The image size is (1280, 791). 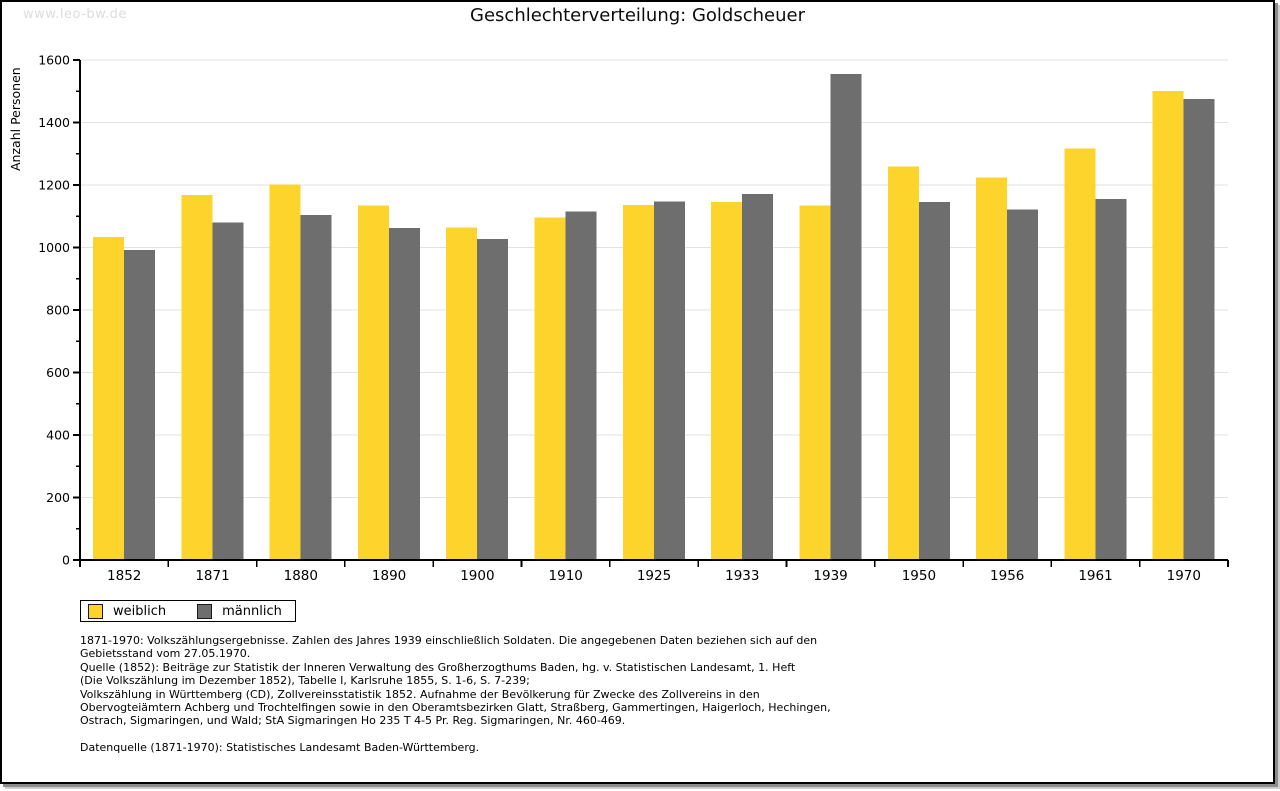 I want to click on x-tick-label: 1950, so click(x=919, y=576).